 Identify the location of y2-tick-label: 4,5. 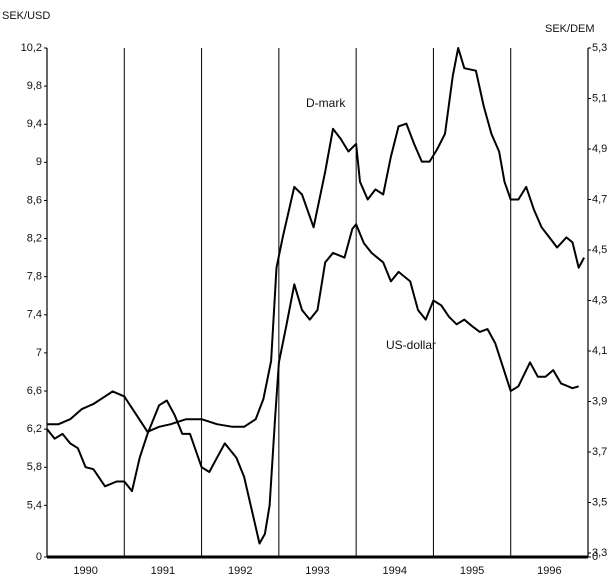
(599, 250).